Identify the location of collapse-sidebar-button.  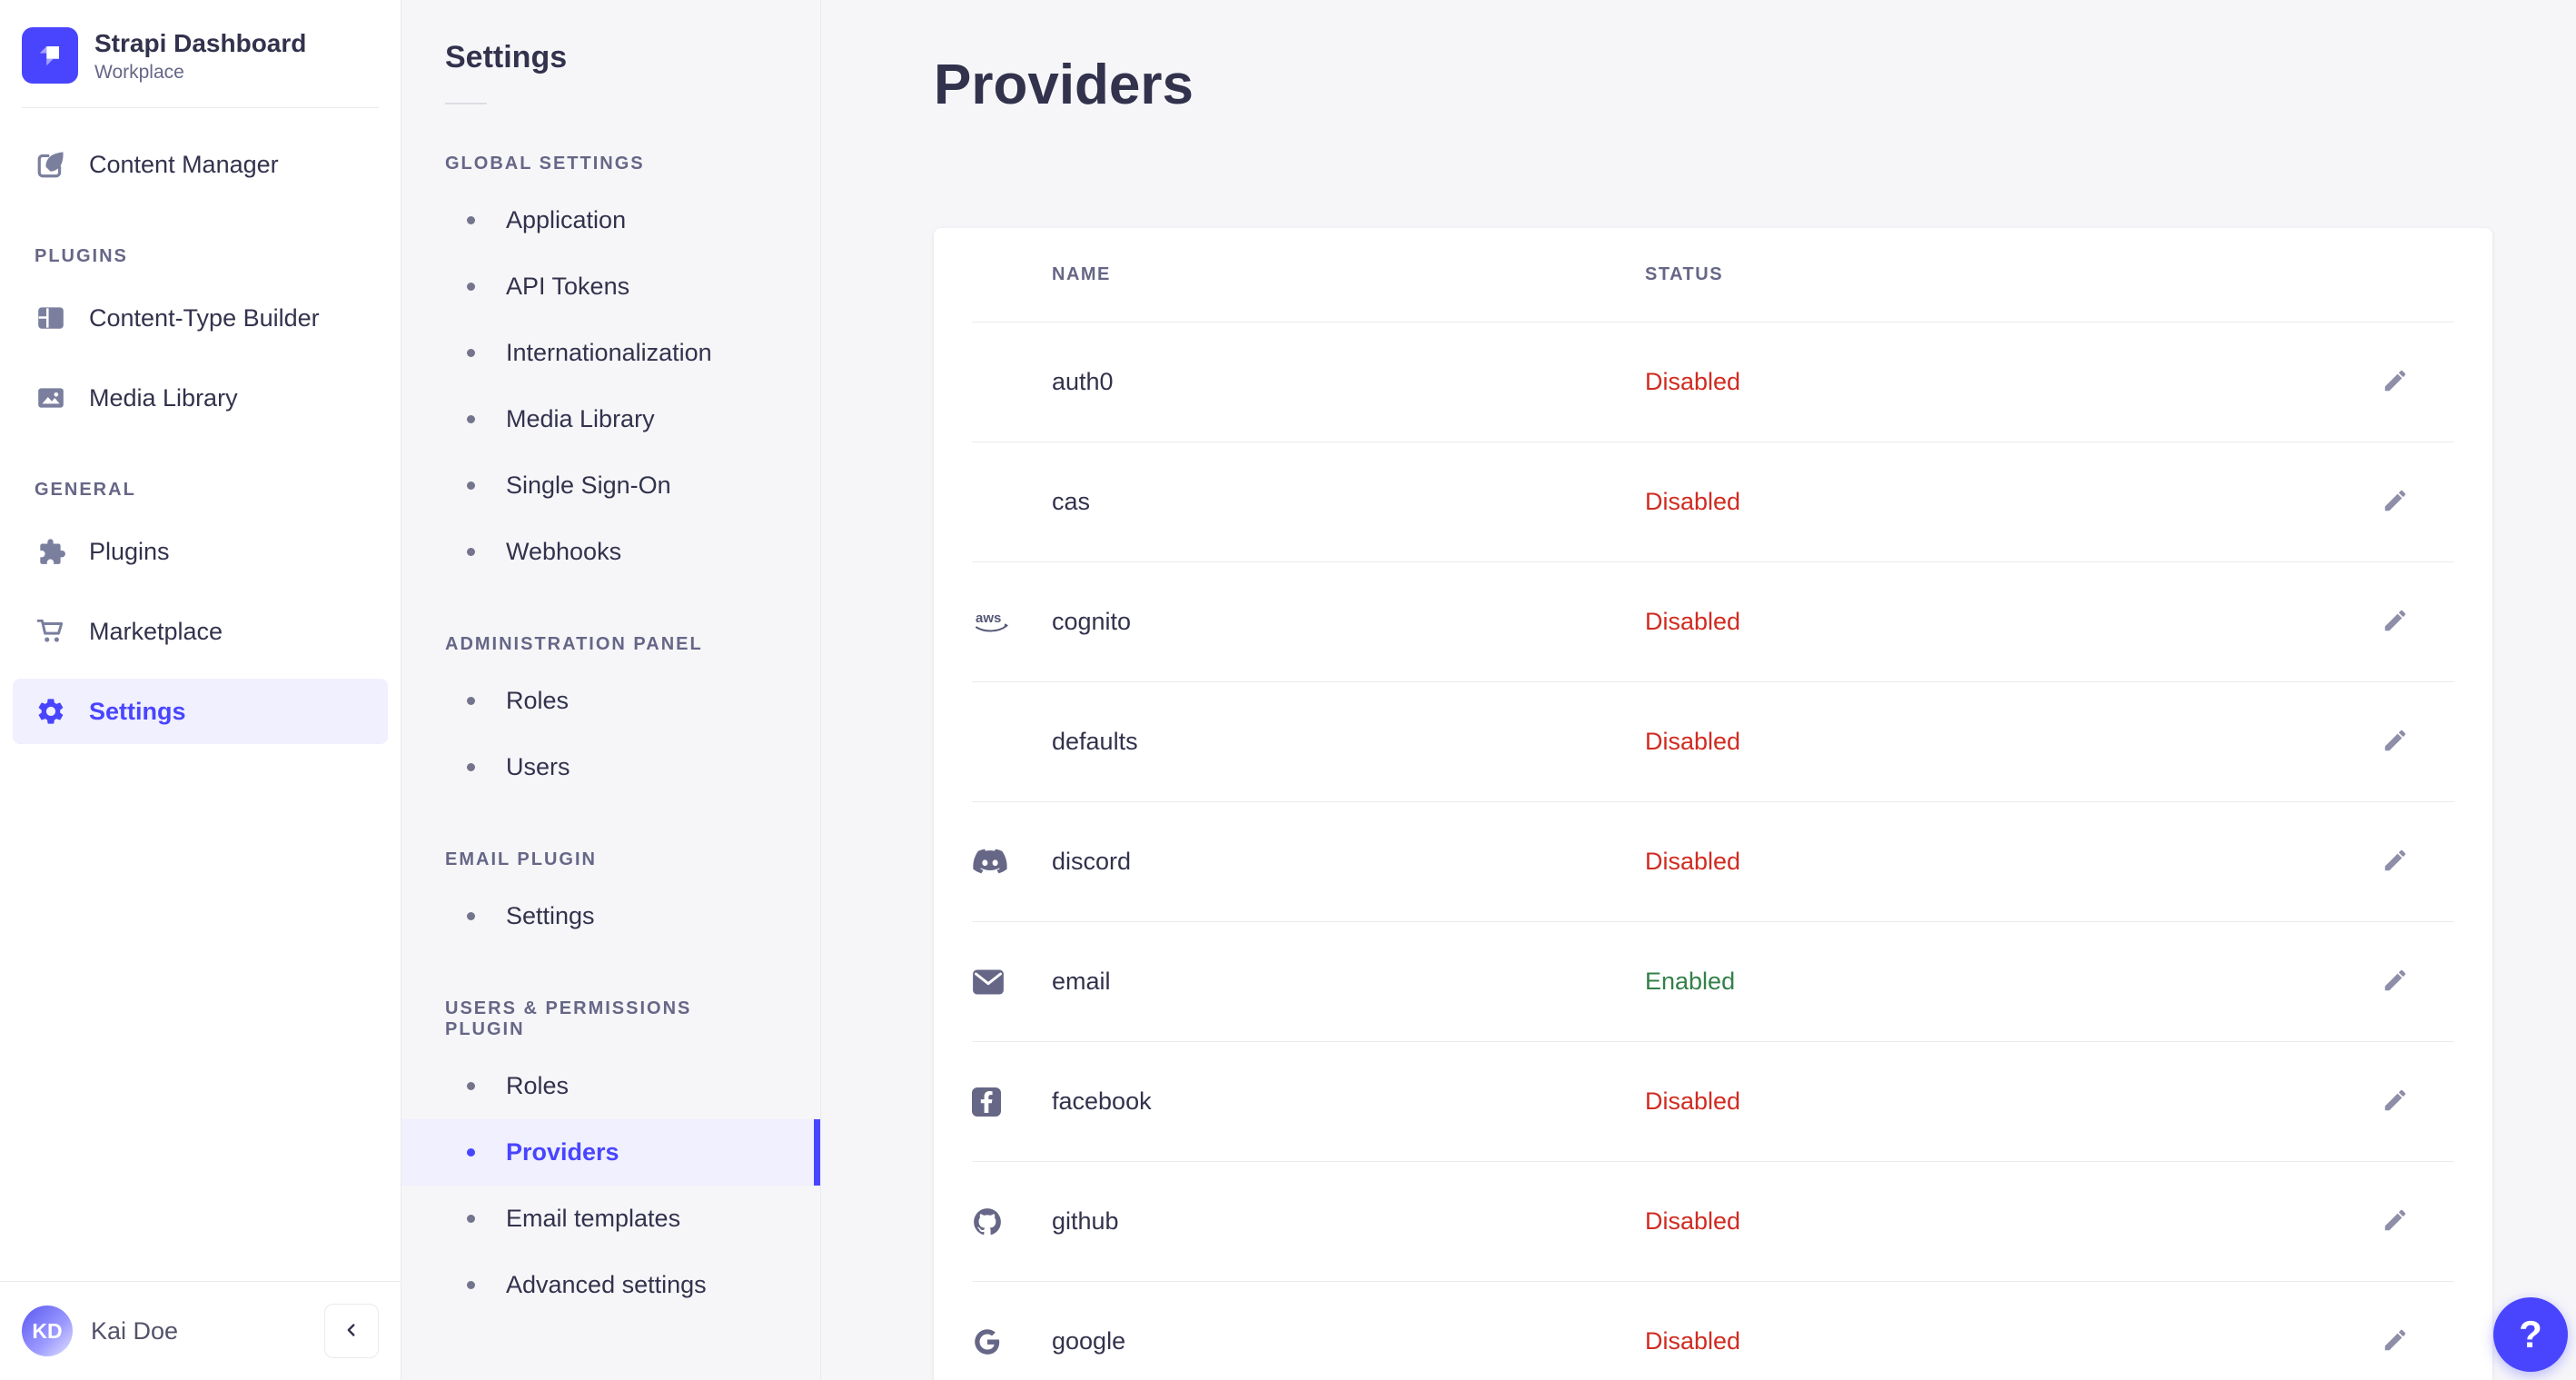
(351, 1331).